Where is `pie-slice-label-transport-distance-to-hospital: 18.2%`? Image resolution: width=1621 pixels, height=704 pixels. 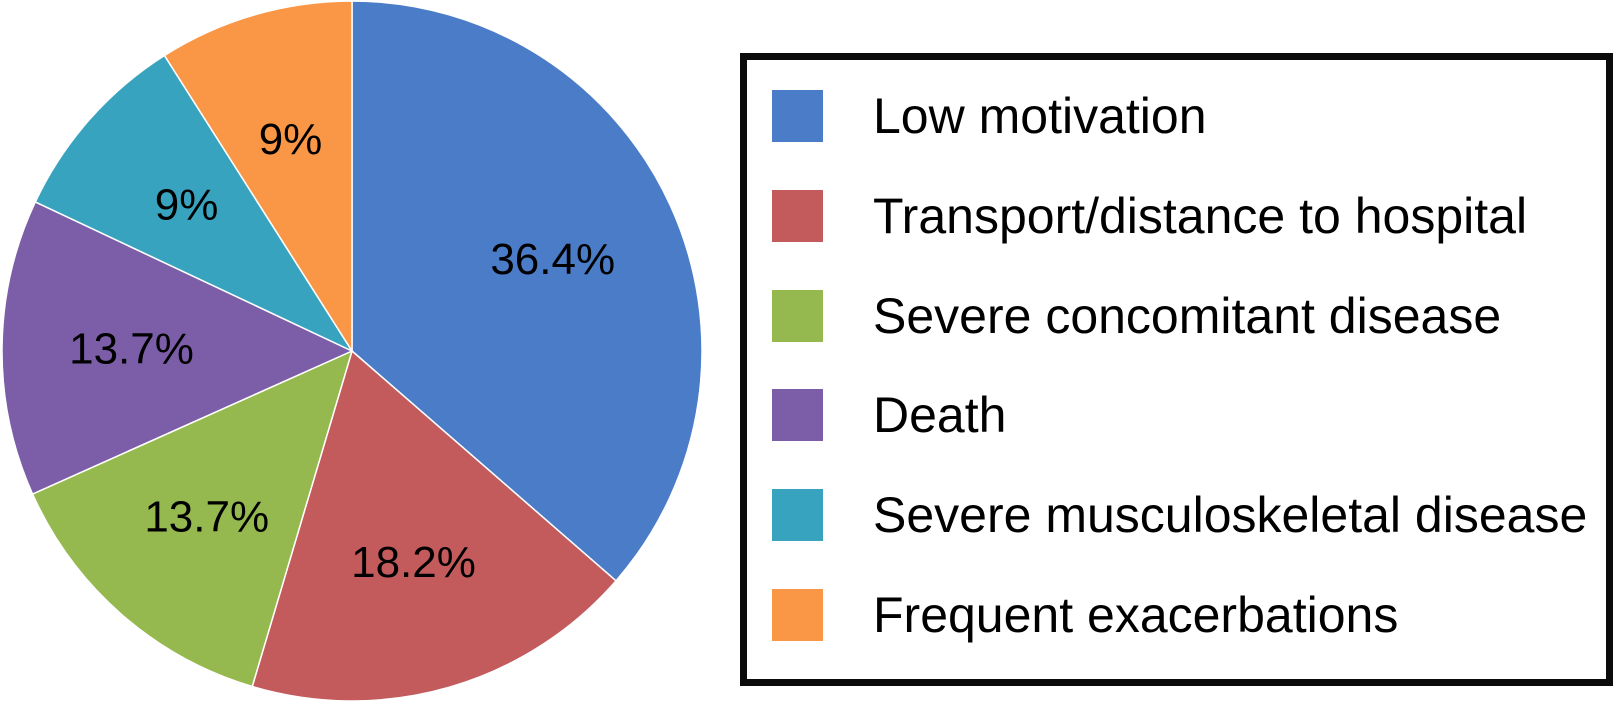
pie-slice-label-transport-distance-to-hospital: 18.2% is located at coordinates (413, 562).